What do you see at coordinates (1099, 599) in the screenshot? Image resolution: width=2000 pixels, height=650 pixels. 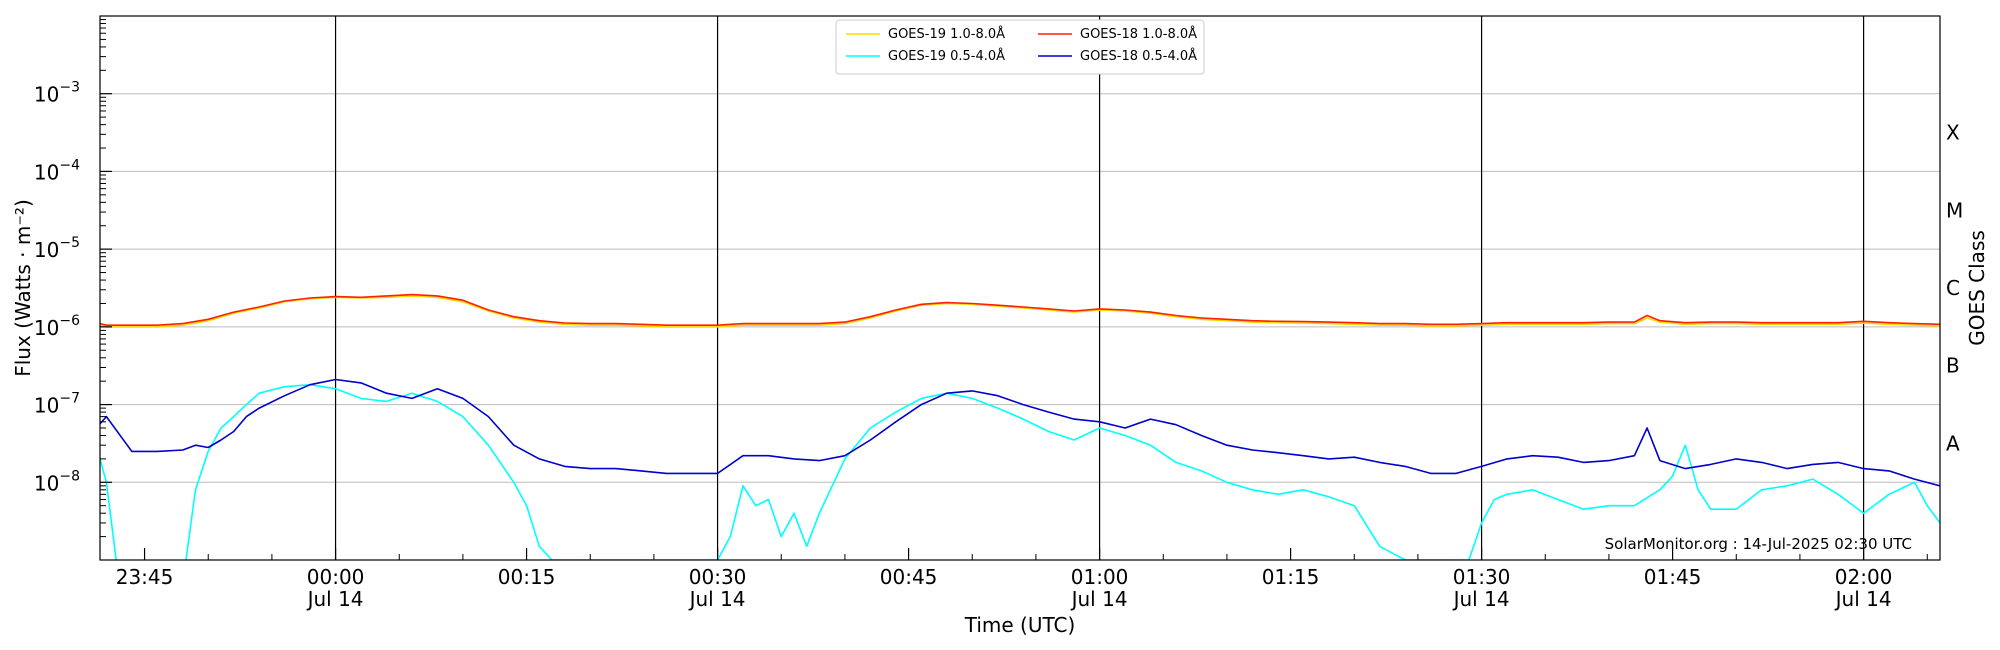 I see `x-tick-date-5: Jul 14` at bounding box center [1099, 599].